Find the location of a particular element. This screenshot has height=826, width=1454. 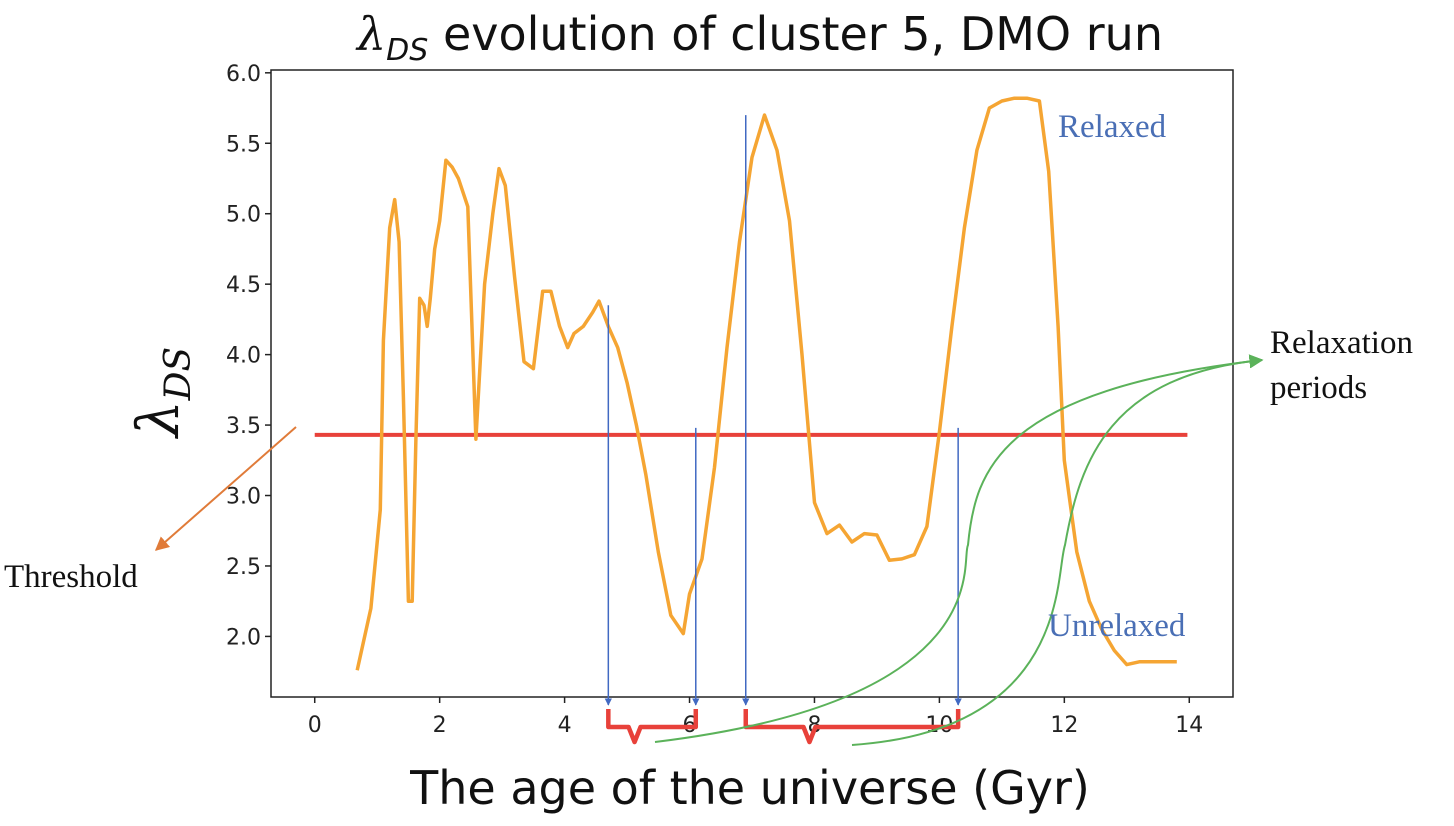

y-tick-label: 3.0 is located at coordinates (243, 497).